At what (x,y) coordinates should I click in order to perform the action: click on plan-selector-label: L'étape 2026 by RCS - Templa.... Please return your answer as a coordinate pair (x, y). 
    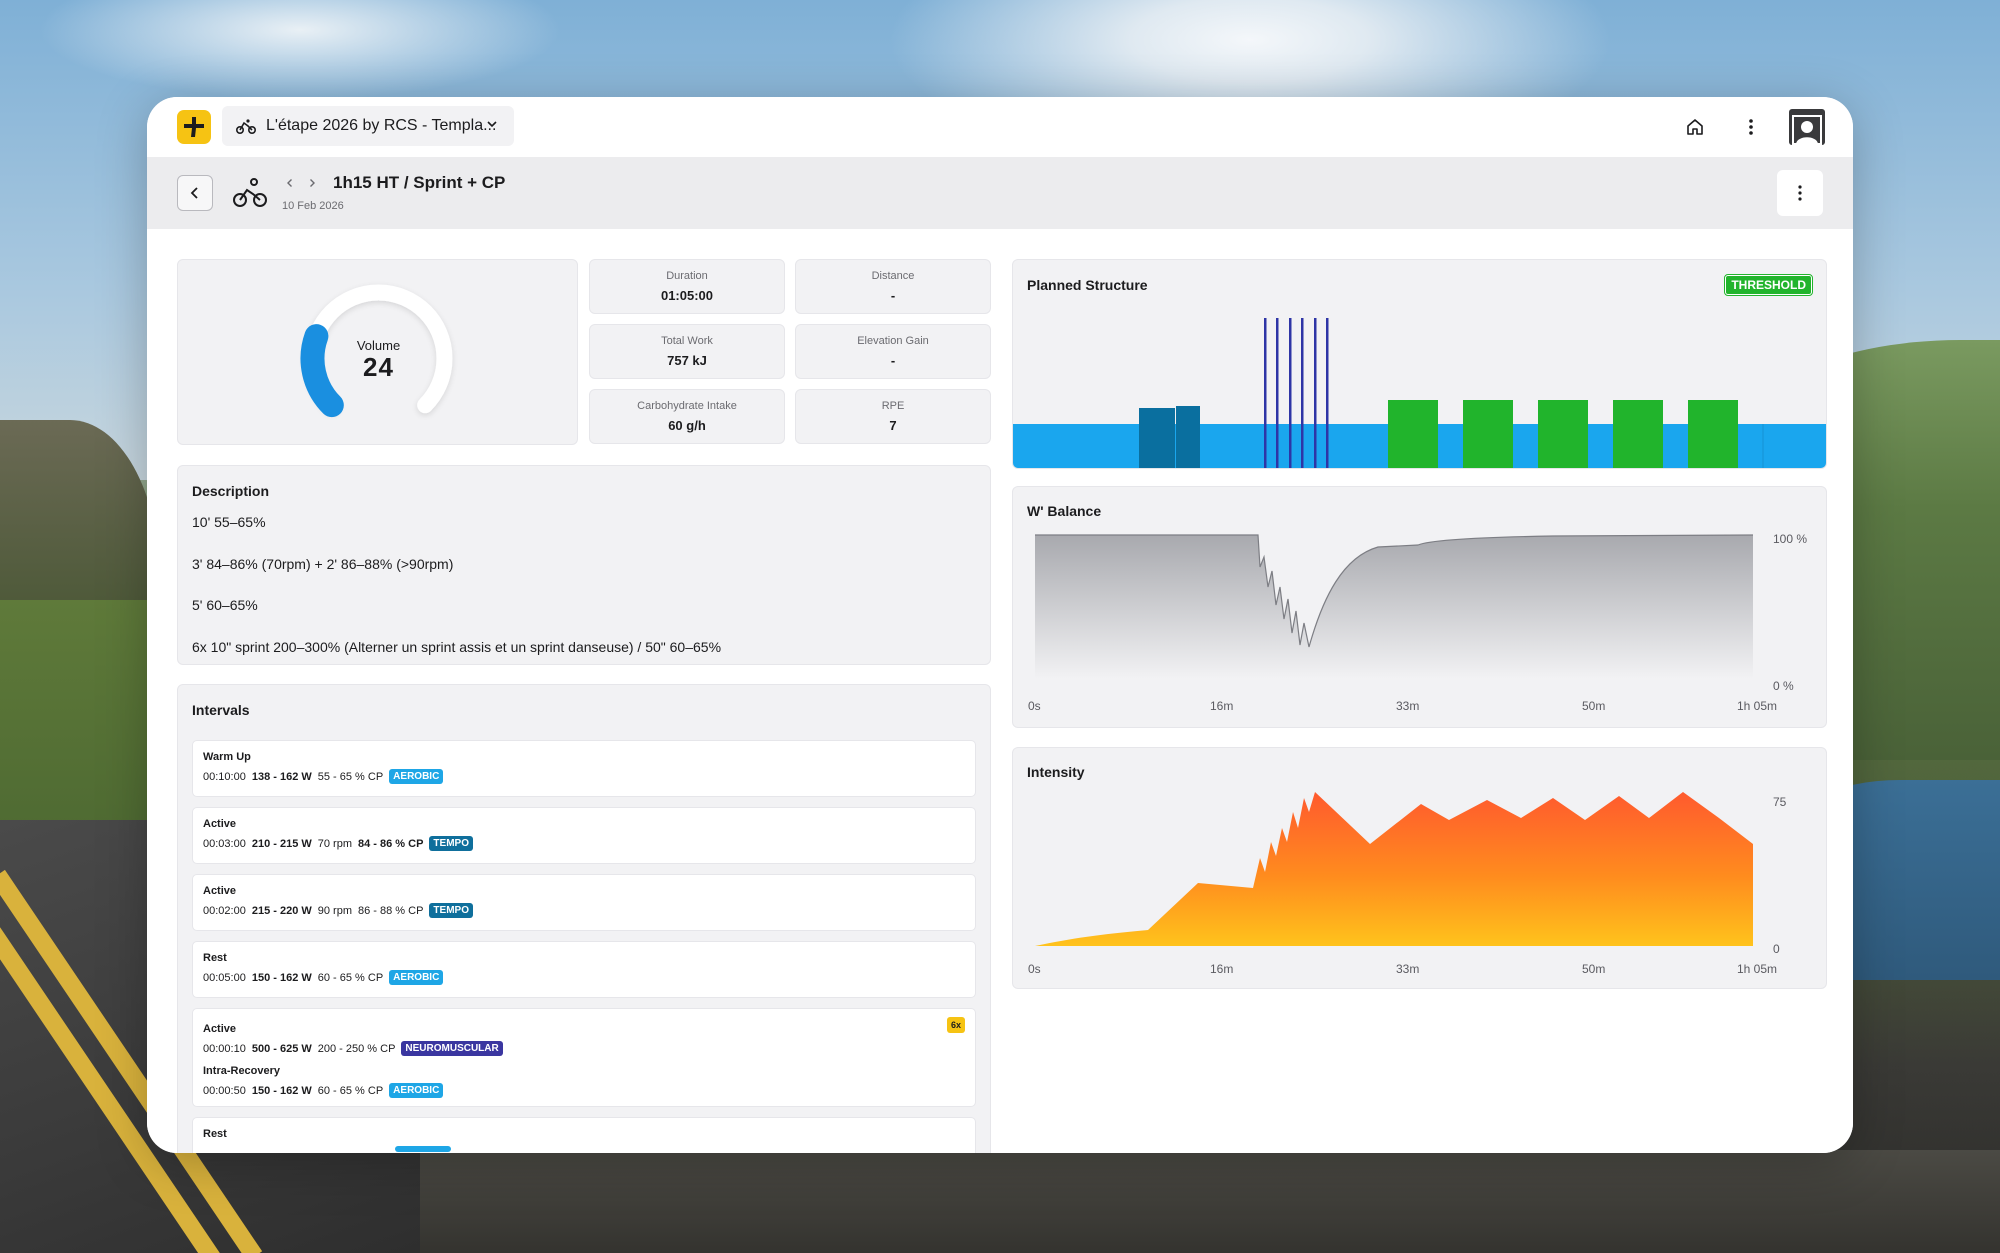
    Looking at the image, I should click on (381, 125).